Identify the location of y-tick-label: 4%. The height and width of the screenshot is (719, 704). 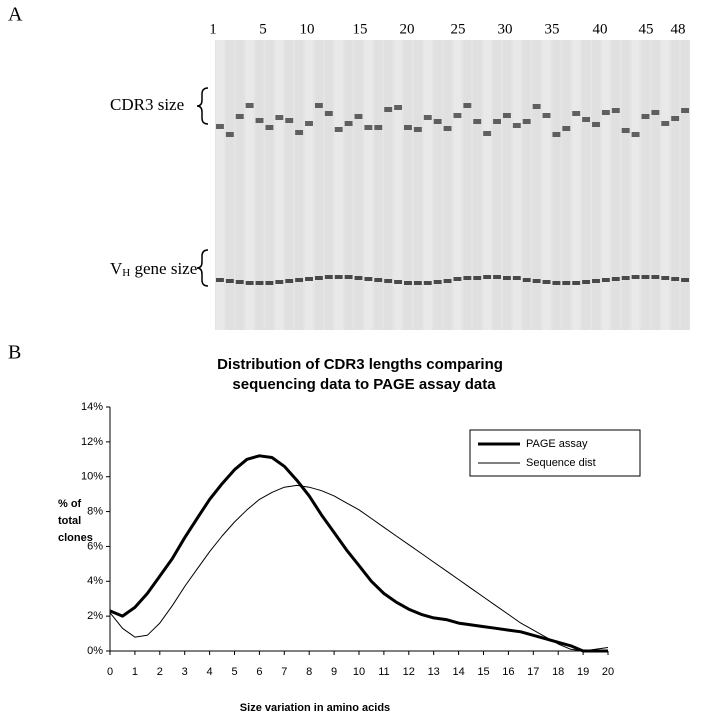
(95, 581).